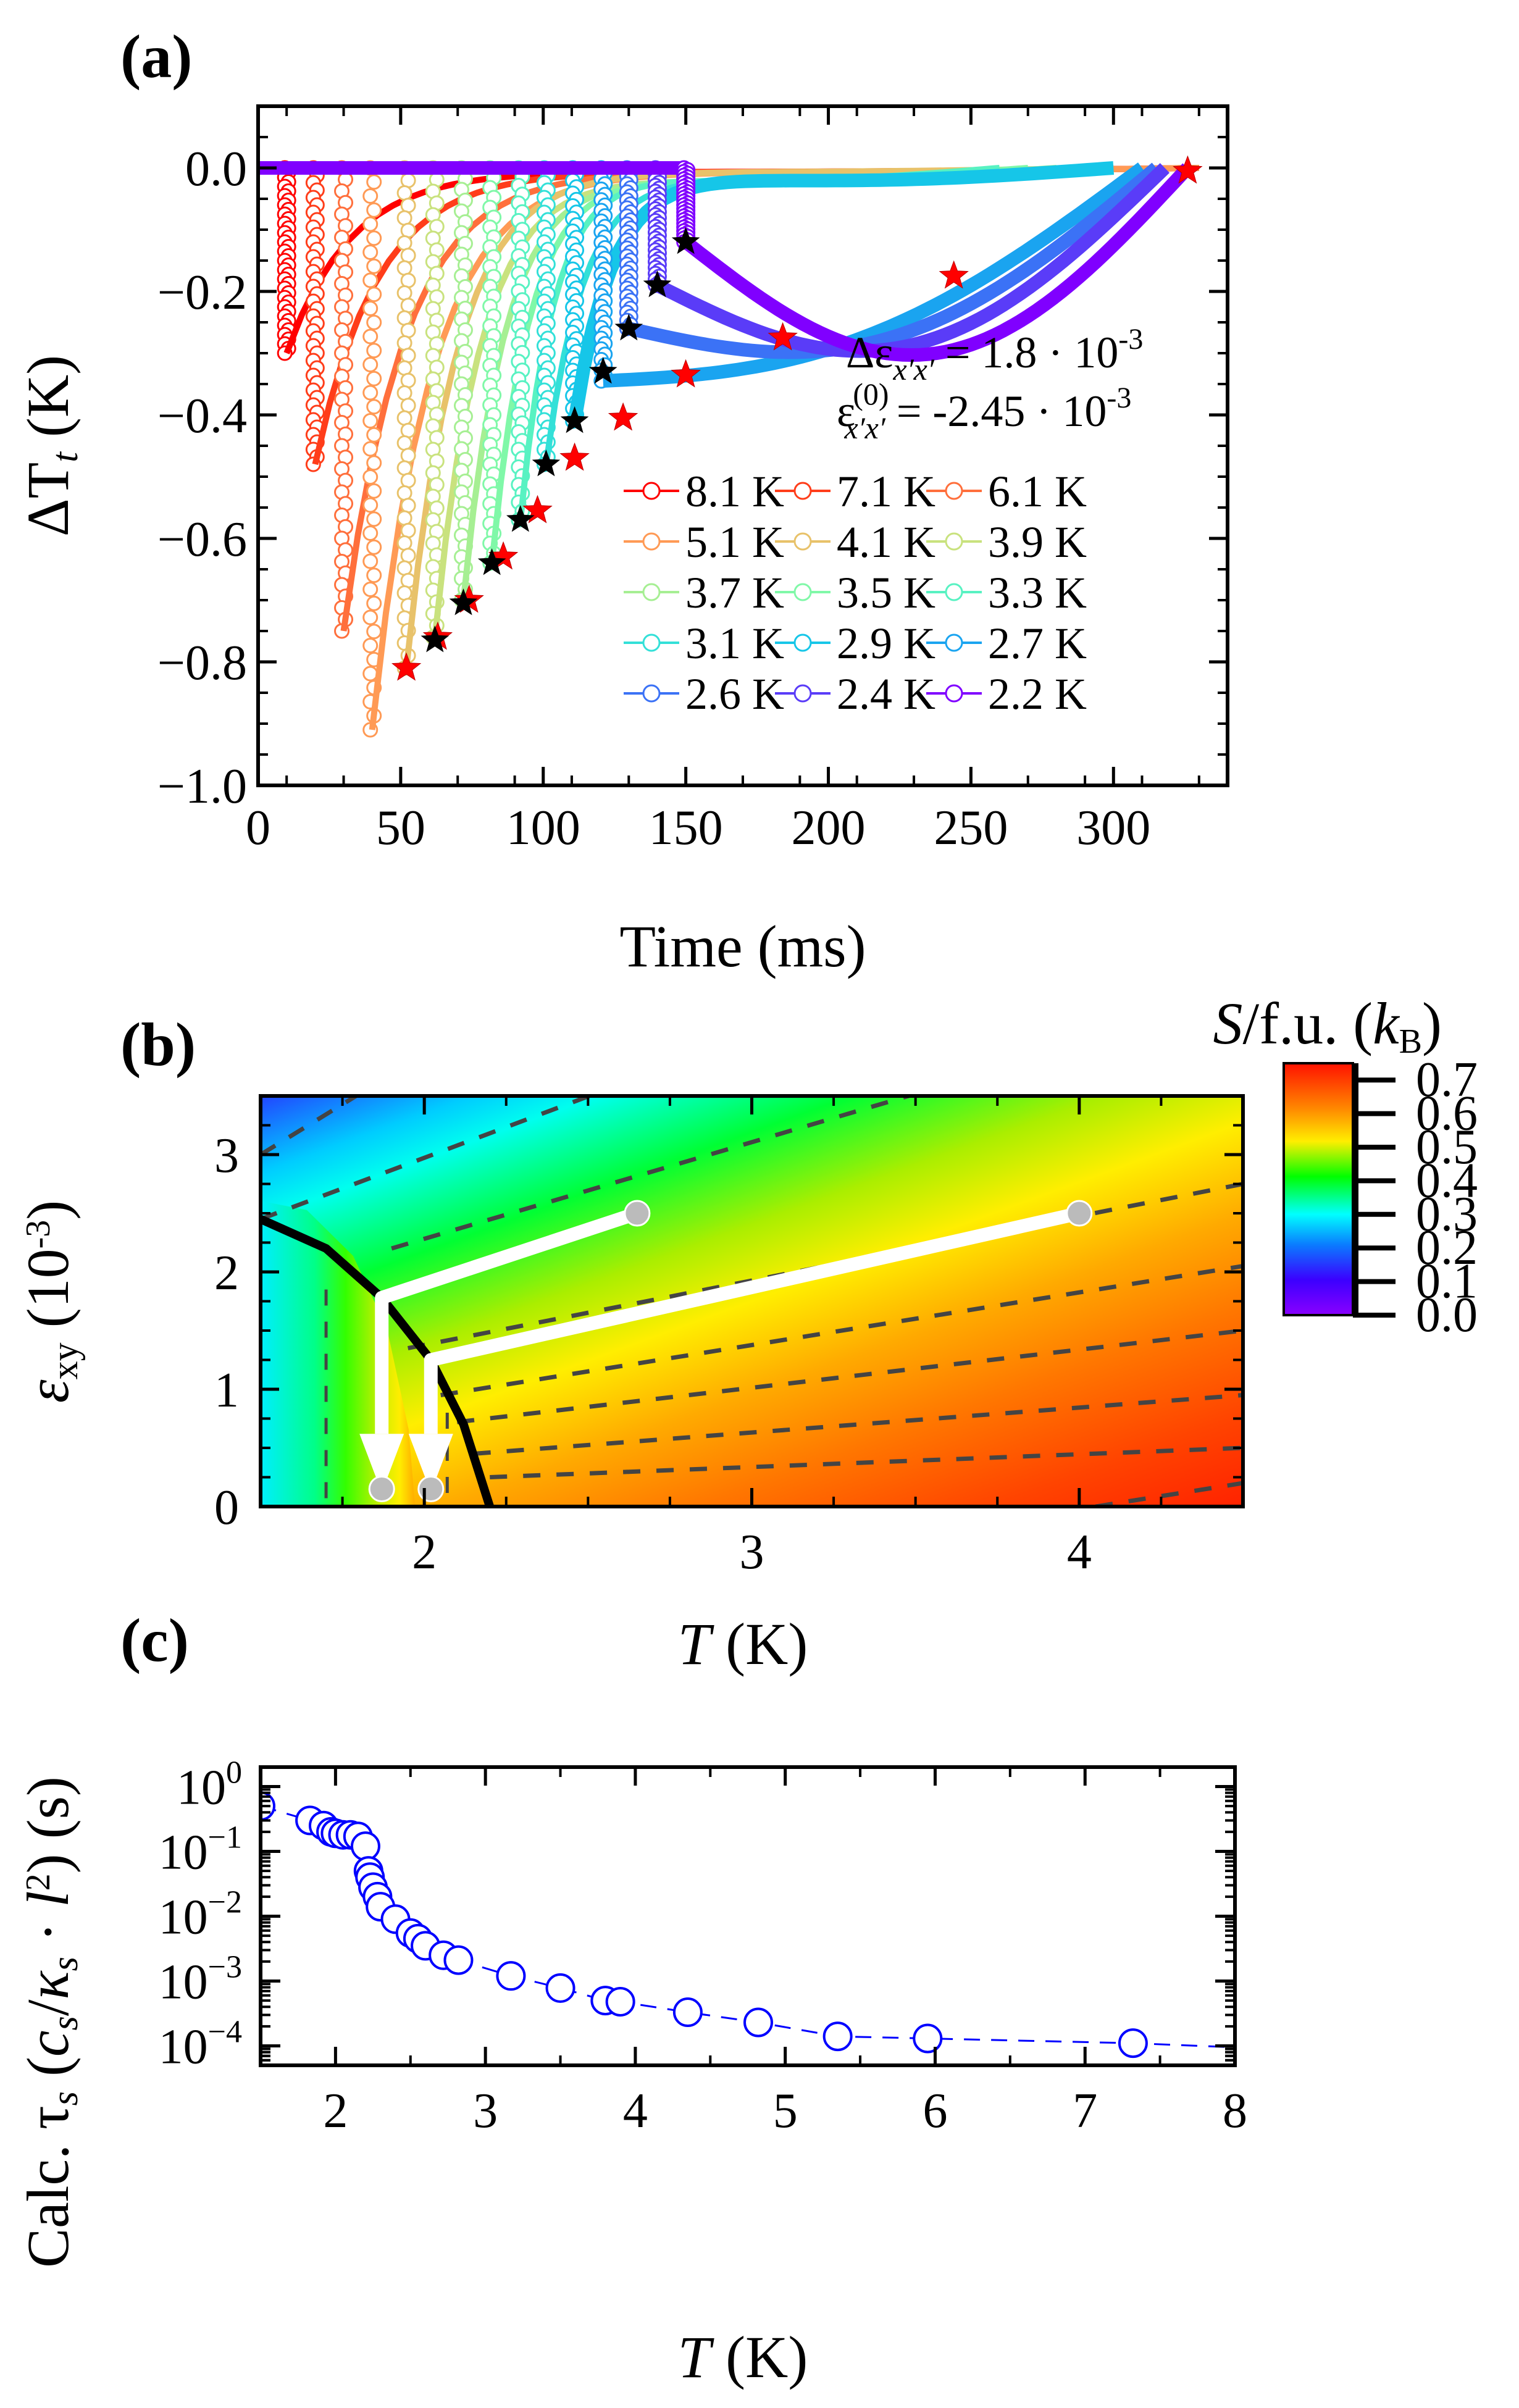 The height and width of the screenshot is (2408, 1519). Describe the element at coordinates (216, 169) in the screenshot. I see `y-tick-label: 0.0` at that location.